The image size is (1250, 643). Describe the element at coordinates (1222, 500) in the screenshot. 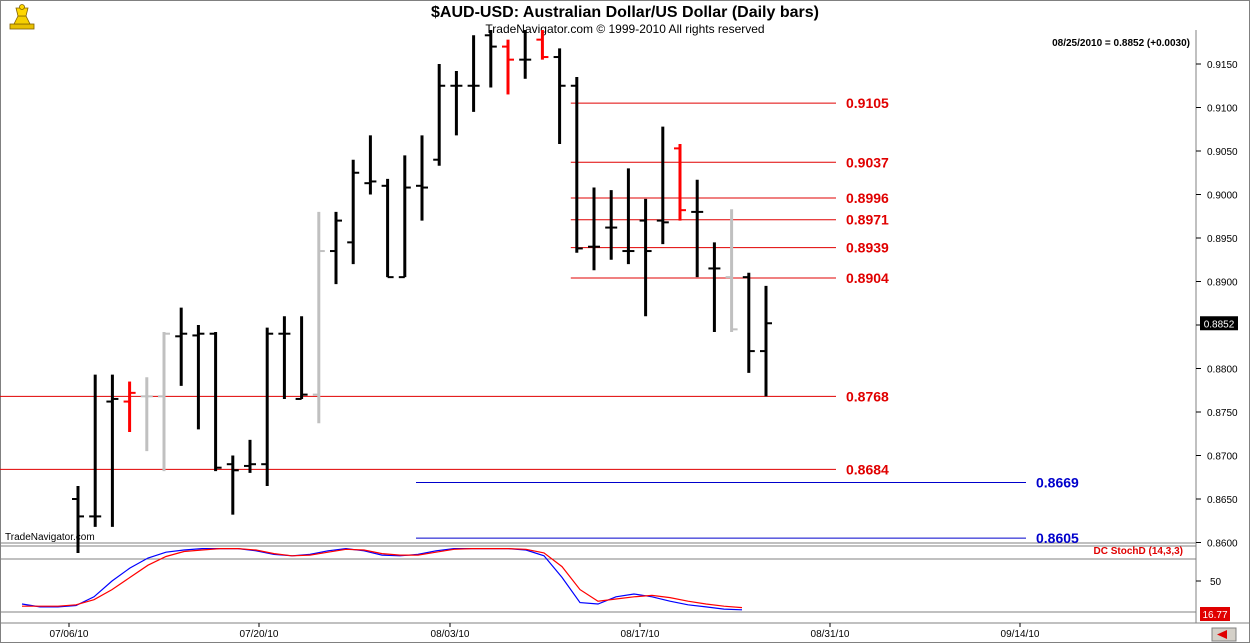

I see `y-tick-label: 0.8650` at that location.